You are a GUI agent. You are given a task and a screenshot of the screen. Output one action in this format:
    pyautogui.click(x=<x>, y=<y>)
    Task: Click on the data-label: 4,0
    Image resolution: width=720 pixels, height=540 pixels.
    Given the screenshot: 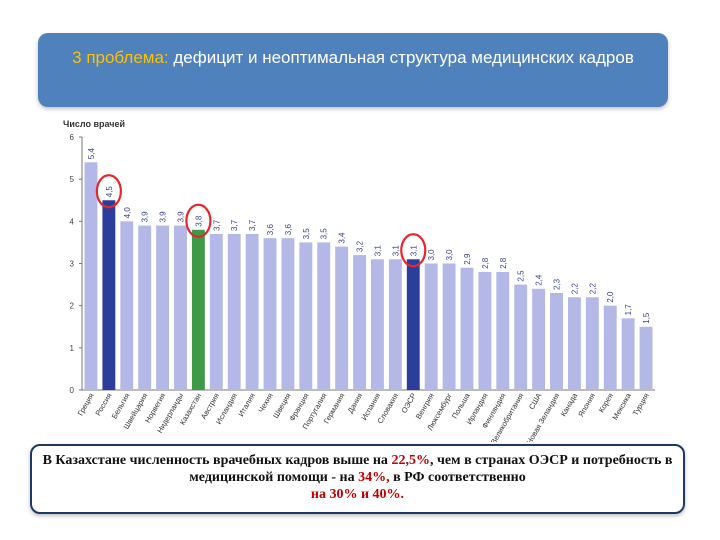 What is the action you would take?
    pyautogui.click(x=127, y=213)
    